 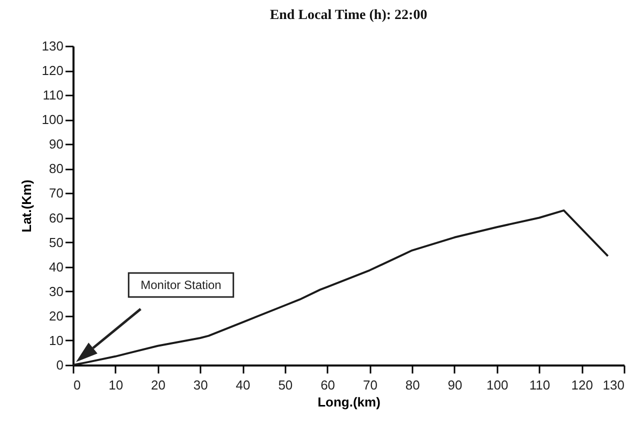 I want to click on y-tick-label: 30, so click(x=56, y=291).